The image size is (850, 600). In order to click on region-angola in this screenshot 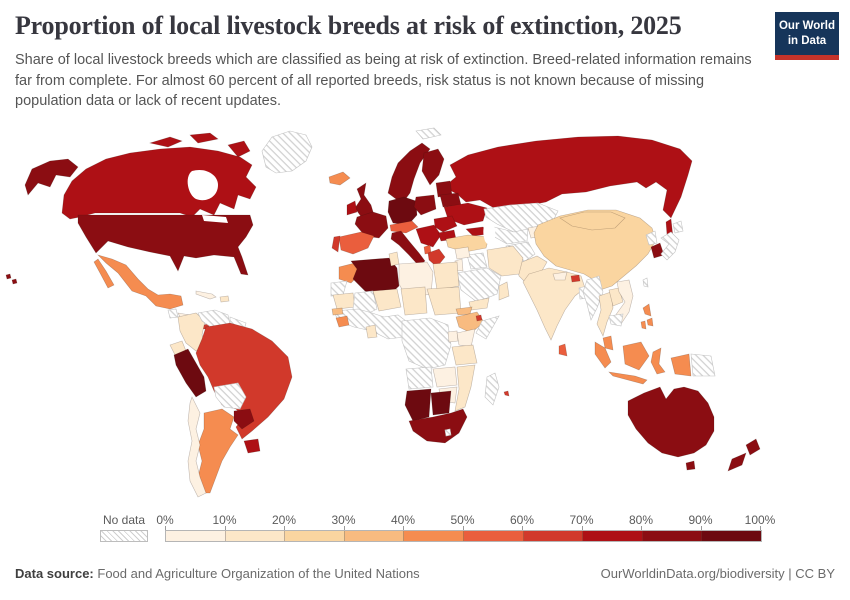, I will do `click(419, 378)`.